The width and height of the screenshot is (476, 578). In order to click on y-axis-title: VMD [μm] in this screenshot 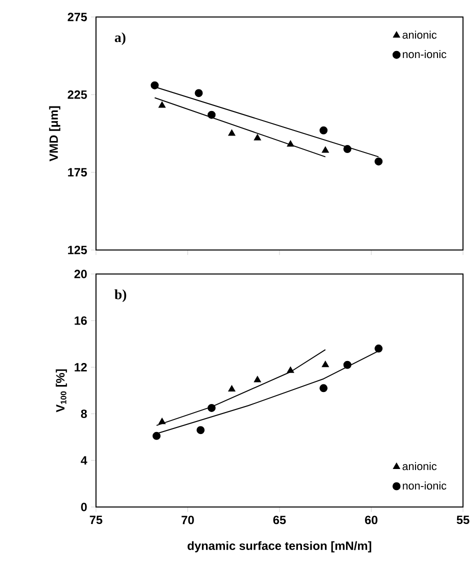, I will do `click(54, 134)`.